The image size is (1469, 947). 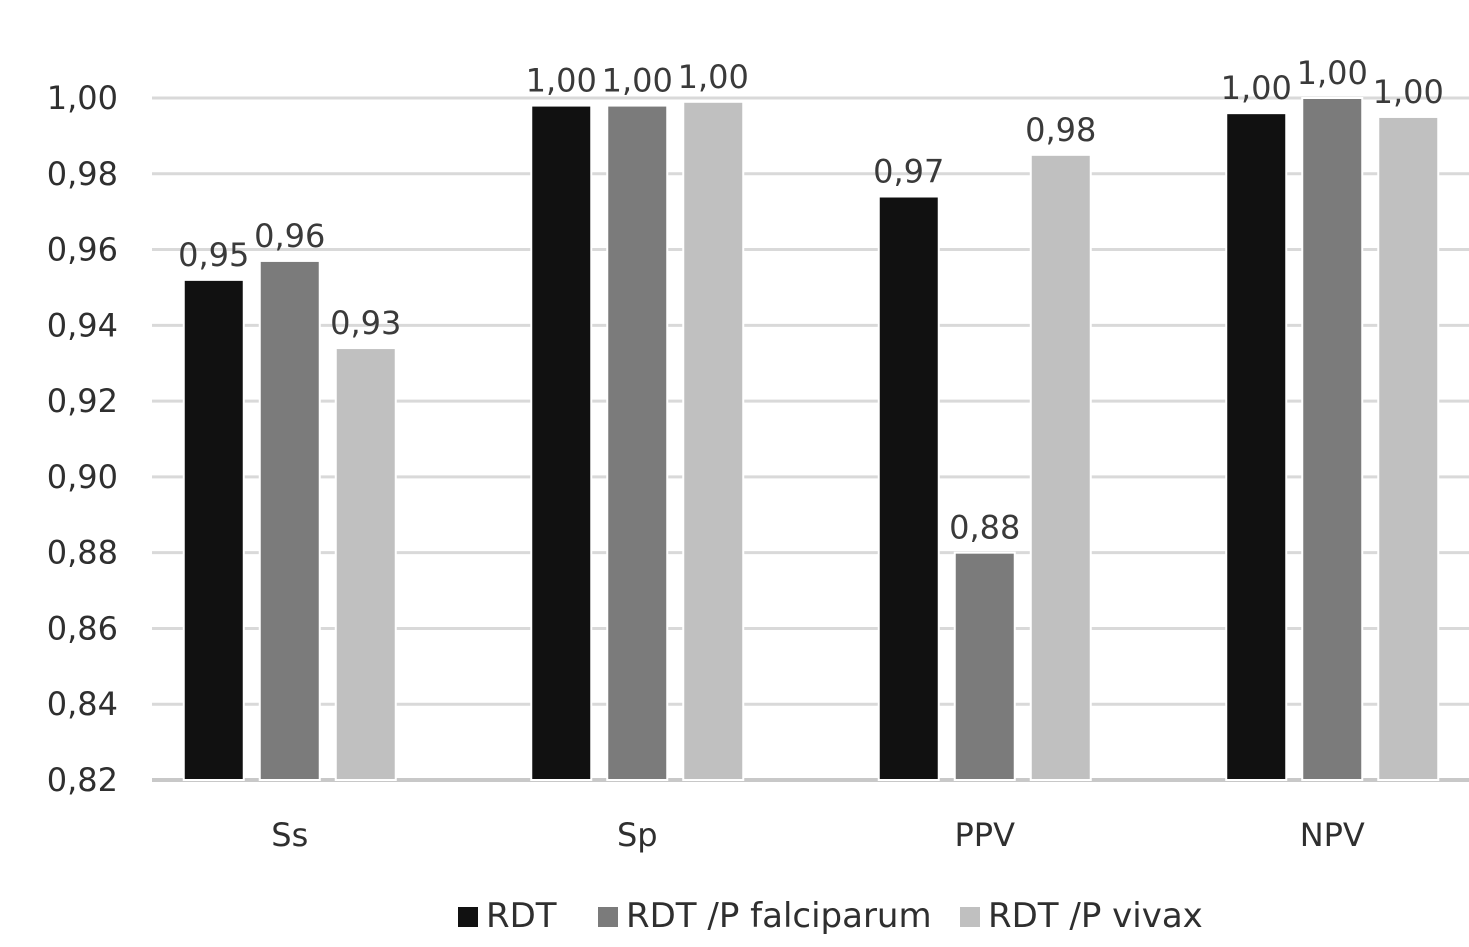 What do you see at coordinates (82, 477) in the screenshot?
I see `y-tick-label: 0,90` at bounding box center [82, 477].